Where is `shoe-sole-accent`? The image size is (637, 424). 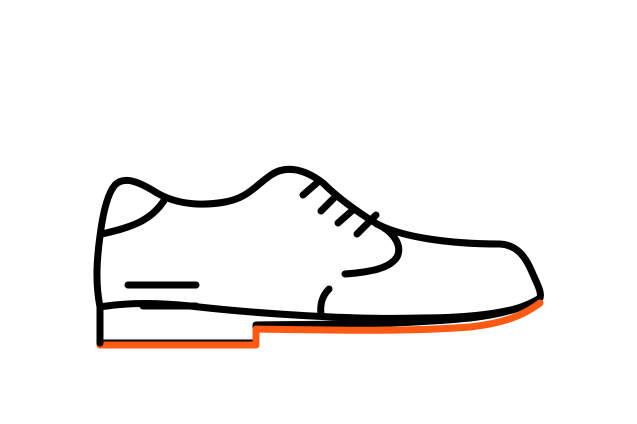 shoe-sole-accent is located at coordinates (320, 324).